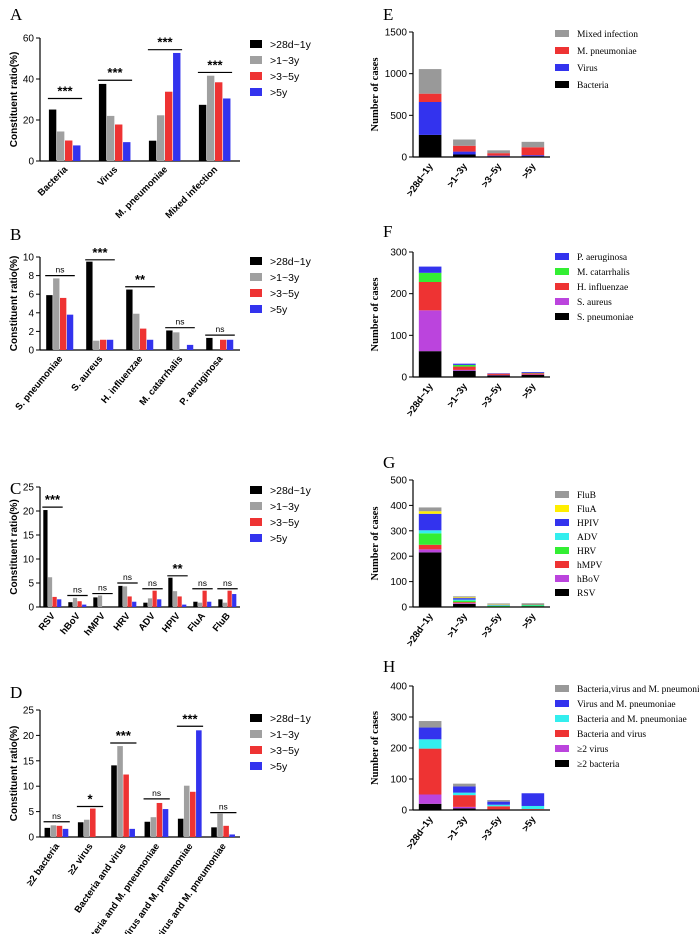  I want to click on x-tick-label: S. pneumoniae, so click(39, 383).